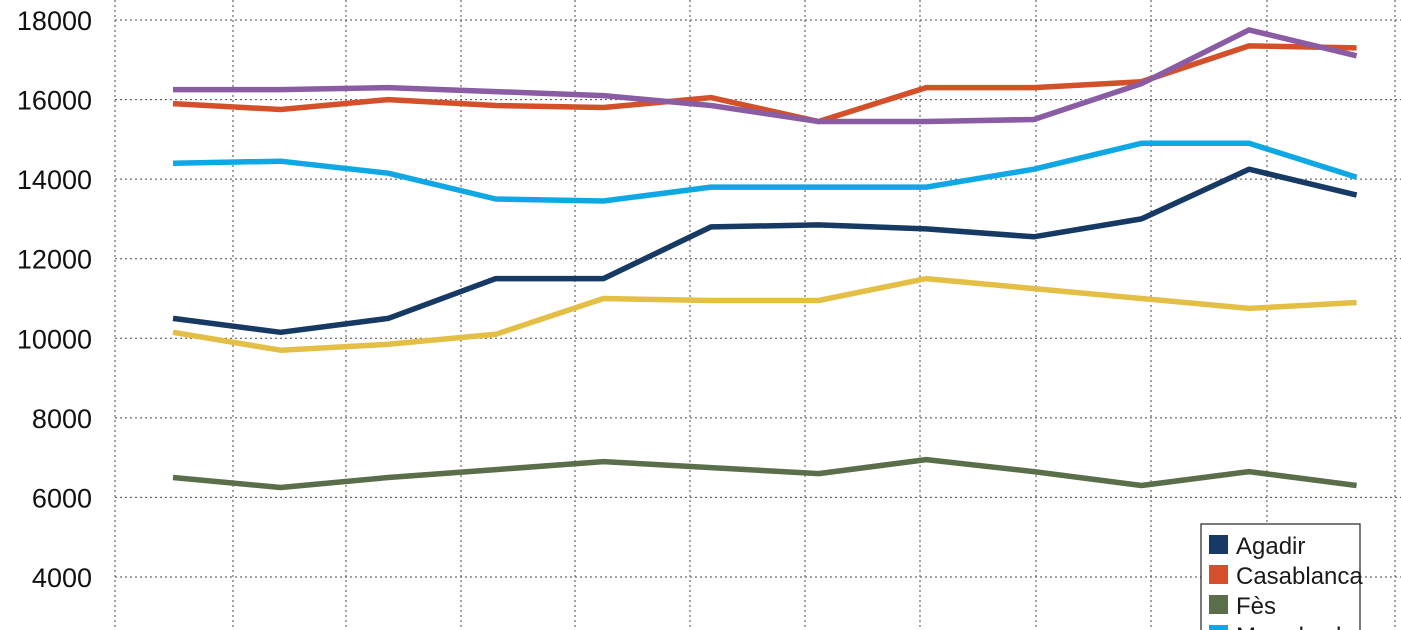 The width and height of the screenshot is (1401, 630). I want to click on y-tick-label-7: 18000, so click(54, 21).